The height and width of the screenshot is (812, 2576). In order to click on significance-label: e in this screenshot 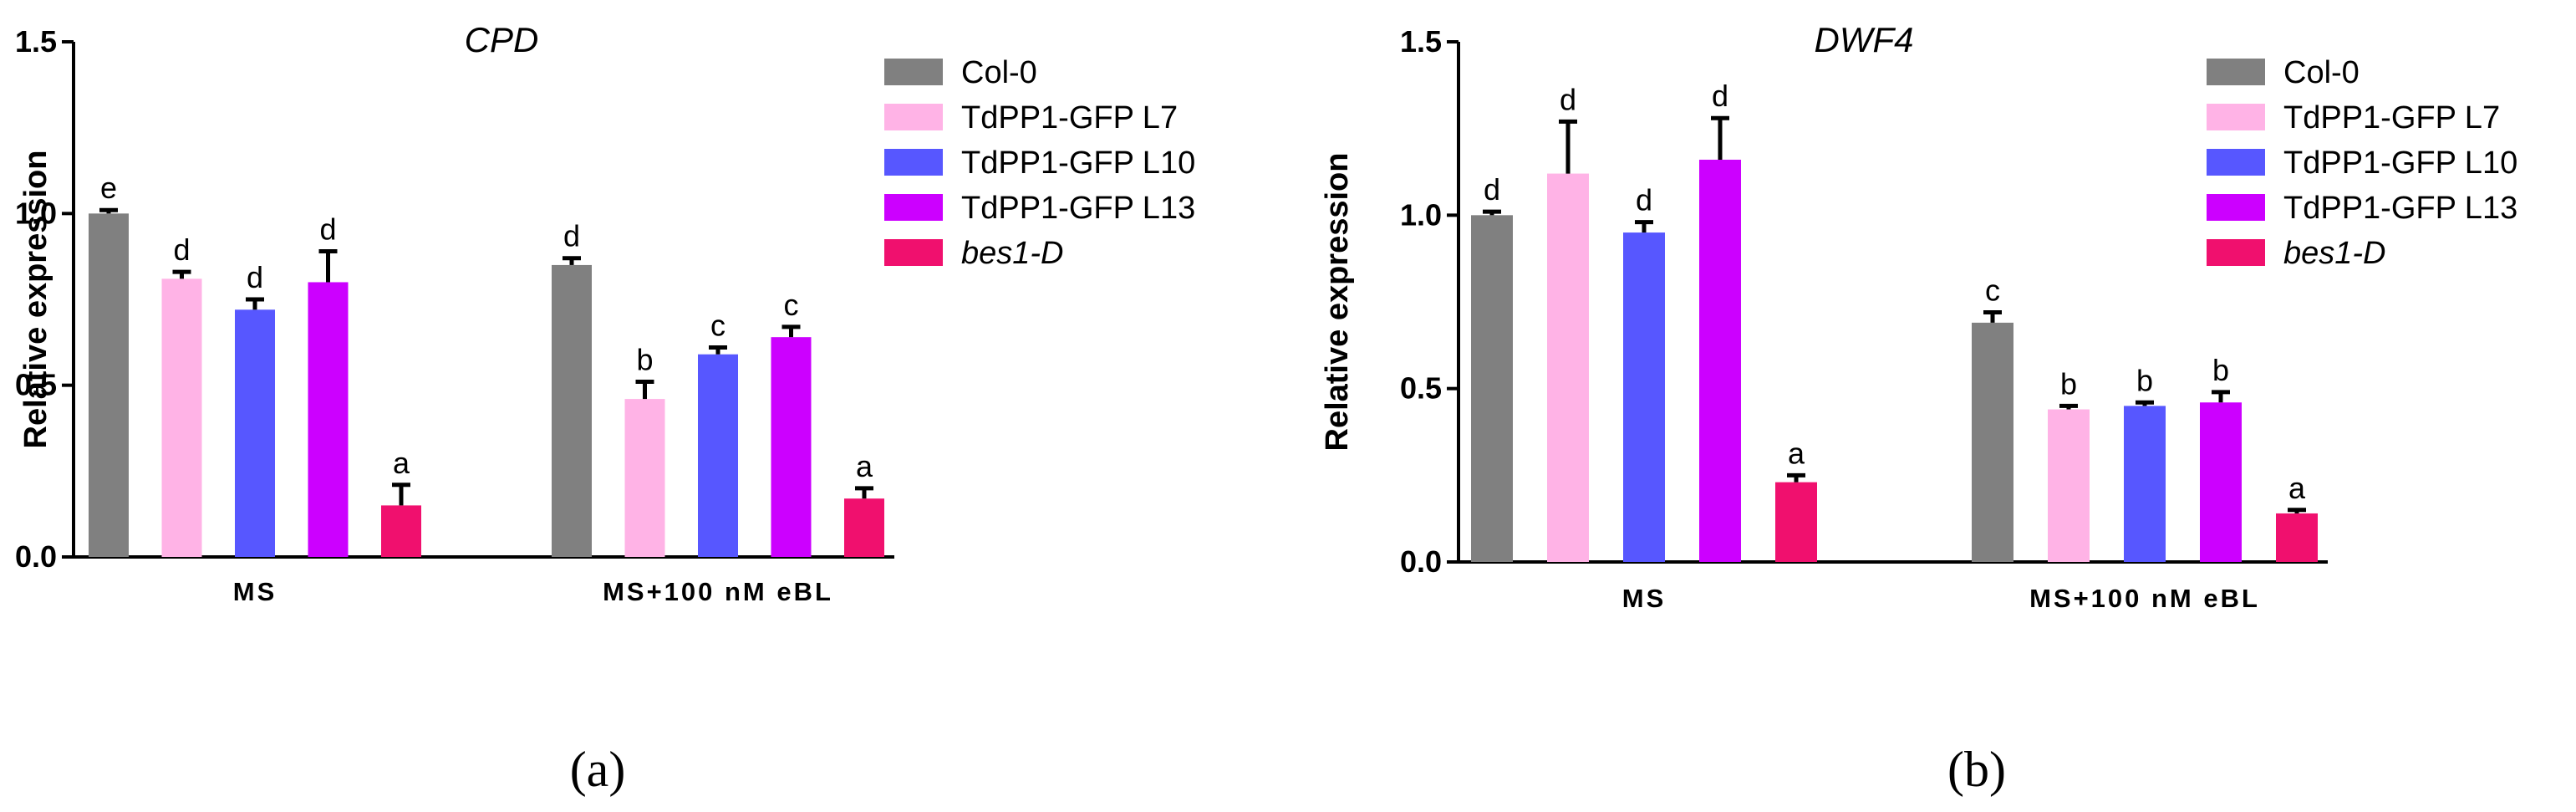, I will do `click(108, 188)`.